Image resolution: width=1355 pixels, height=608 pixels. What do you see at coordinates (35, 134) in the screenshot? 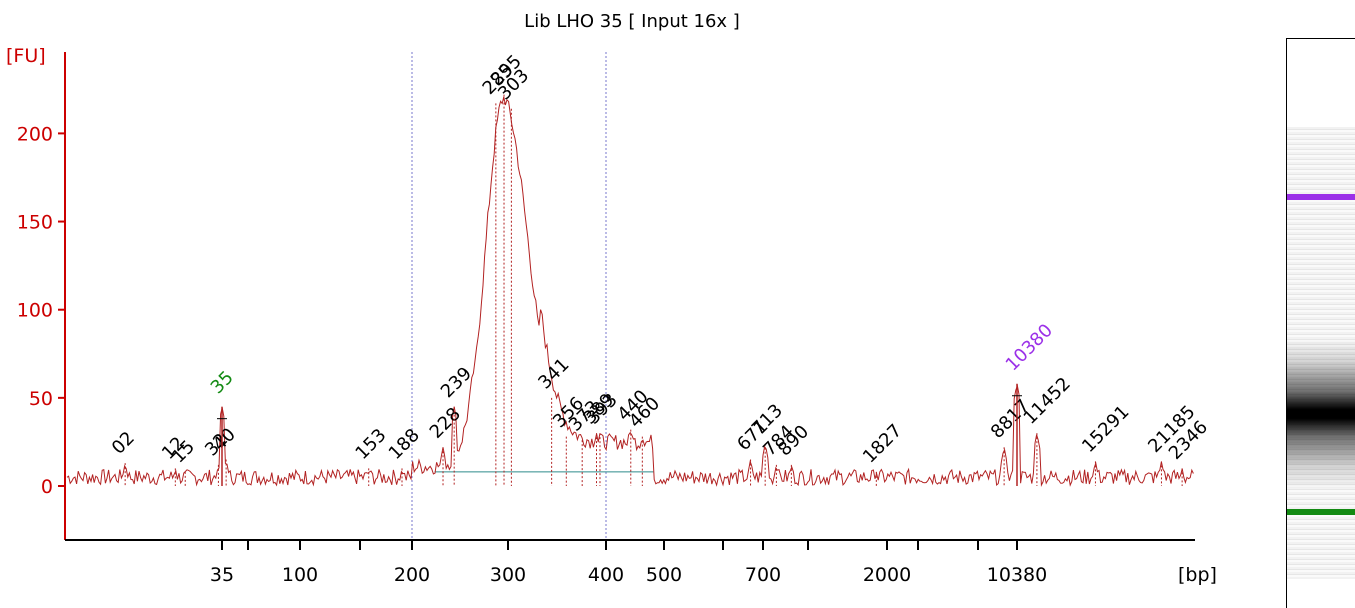
I see `y-tick-label: 200` at bounding box center [35, 134].